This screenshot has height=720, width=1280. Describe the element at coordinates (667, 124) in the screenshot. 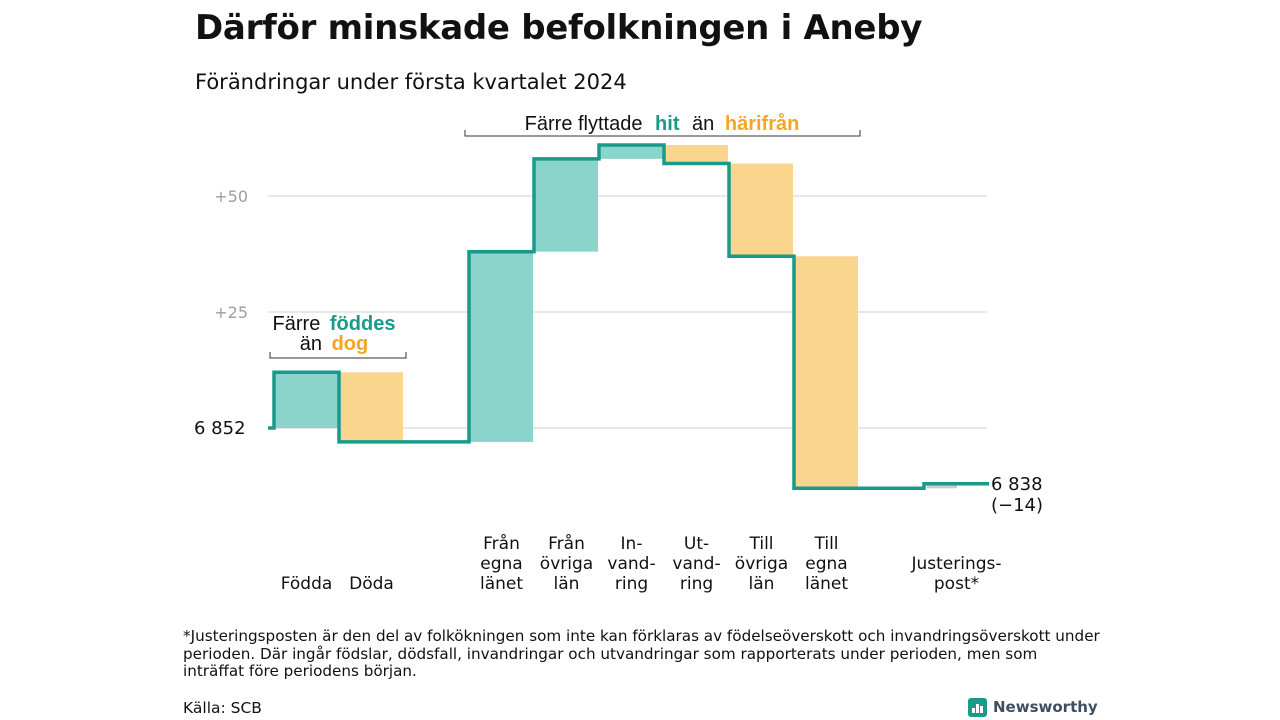

I see `migration-annotation-word-here: hit` at that location.